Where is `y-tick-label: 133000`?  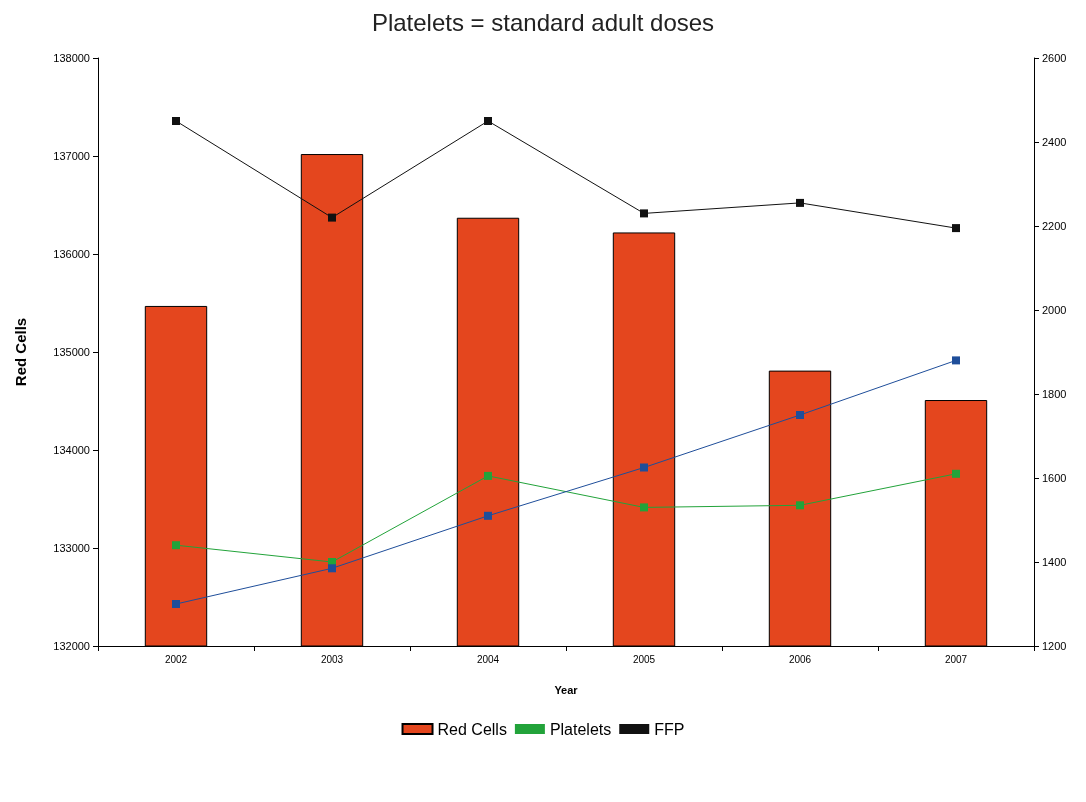 y-tick-label: 133000 is located at coordinates (71, 548).